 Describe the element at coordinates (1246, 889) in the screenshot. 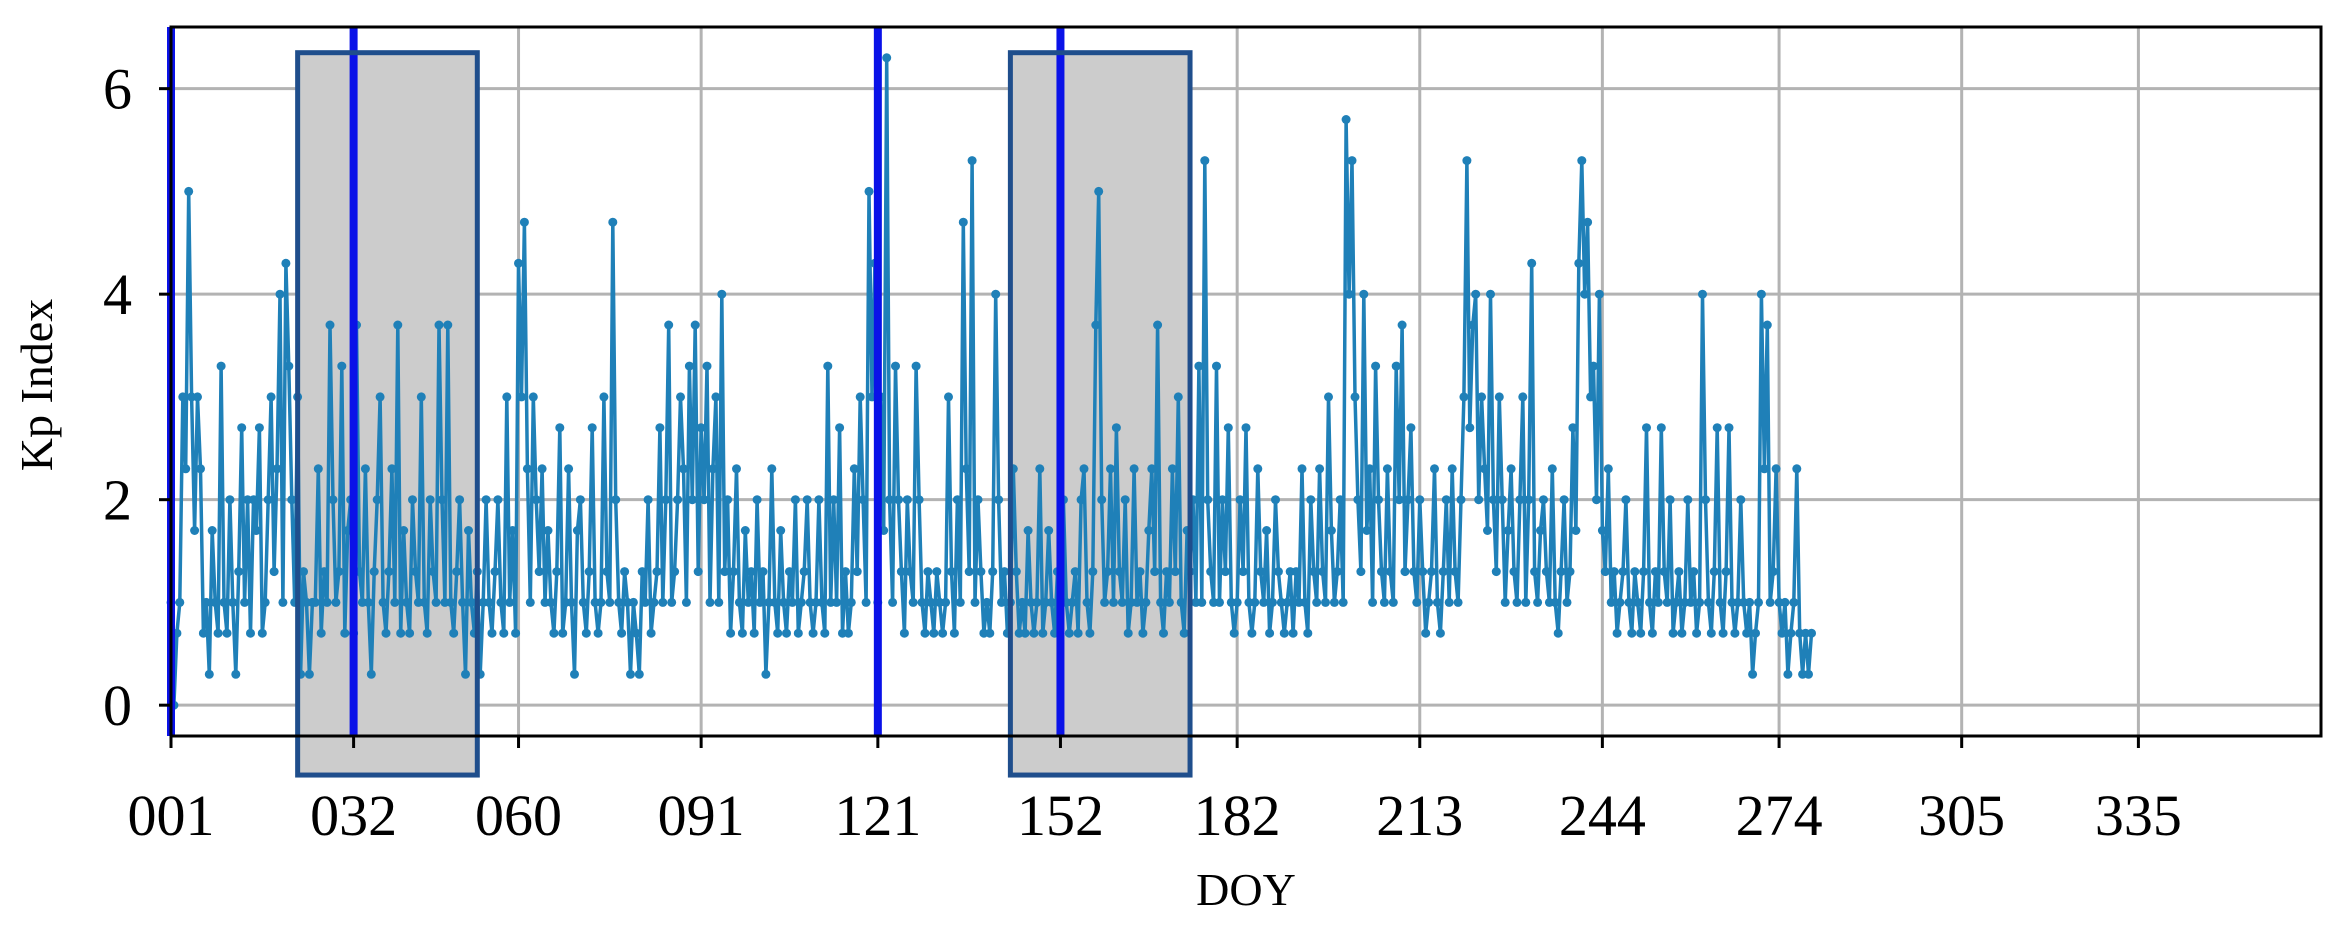

I see `x-axis-label: DOY` at that location.